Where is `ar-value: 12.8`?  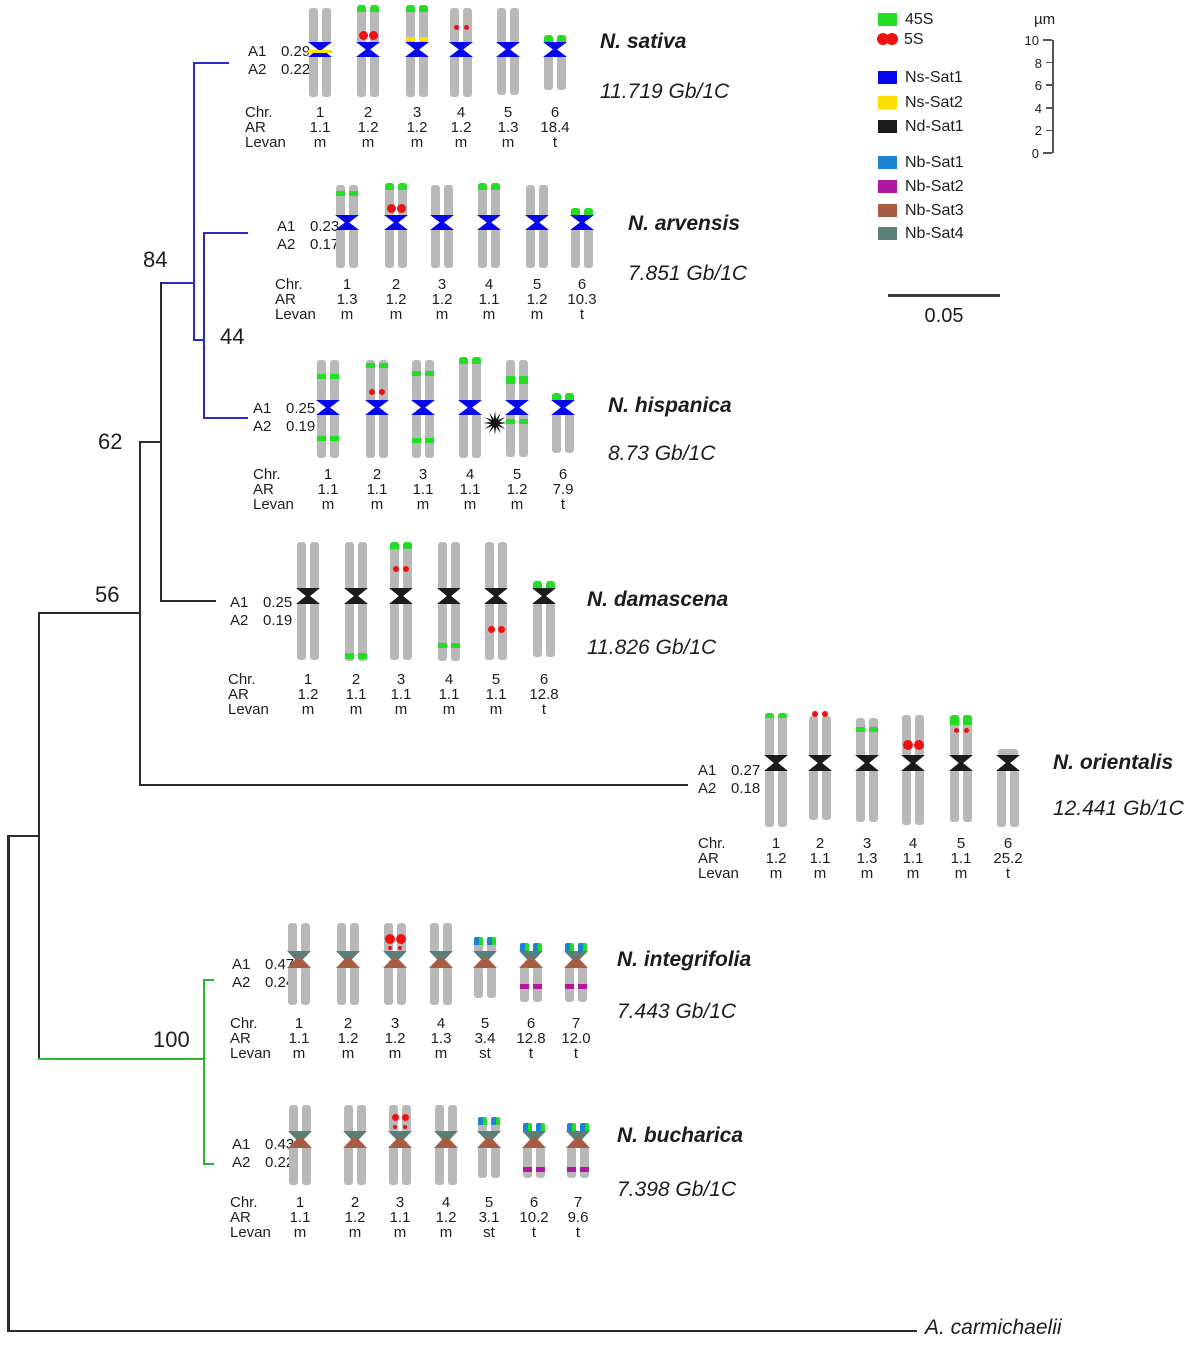 ar-value: 12.8 is located at coordinates (531, 1038).